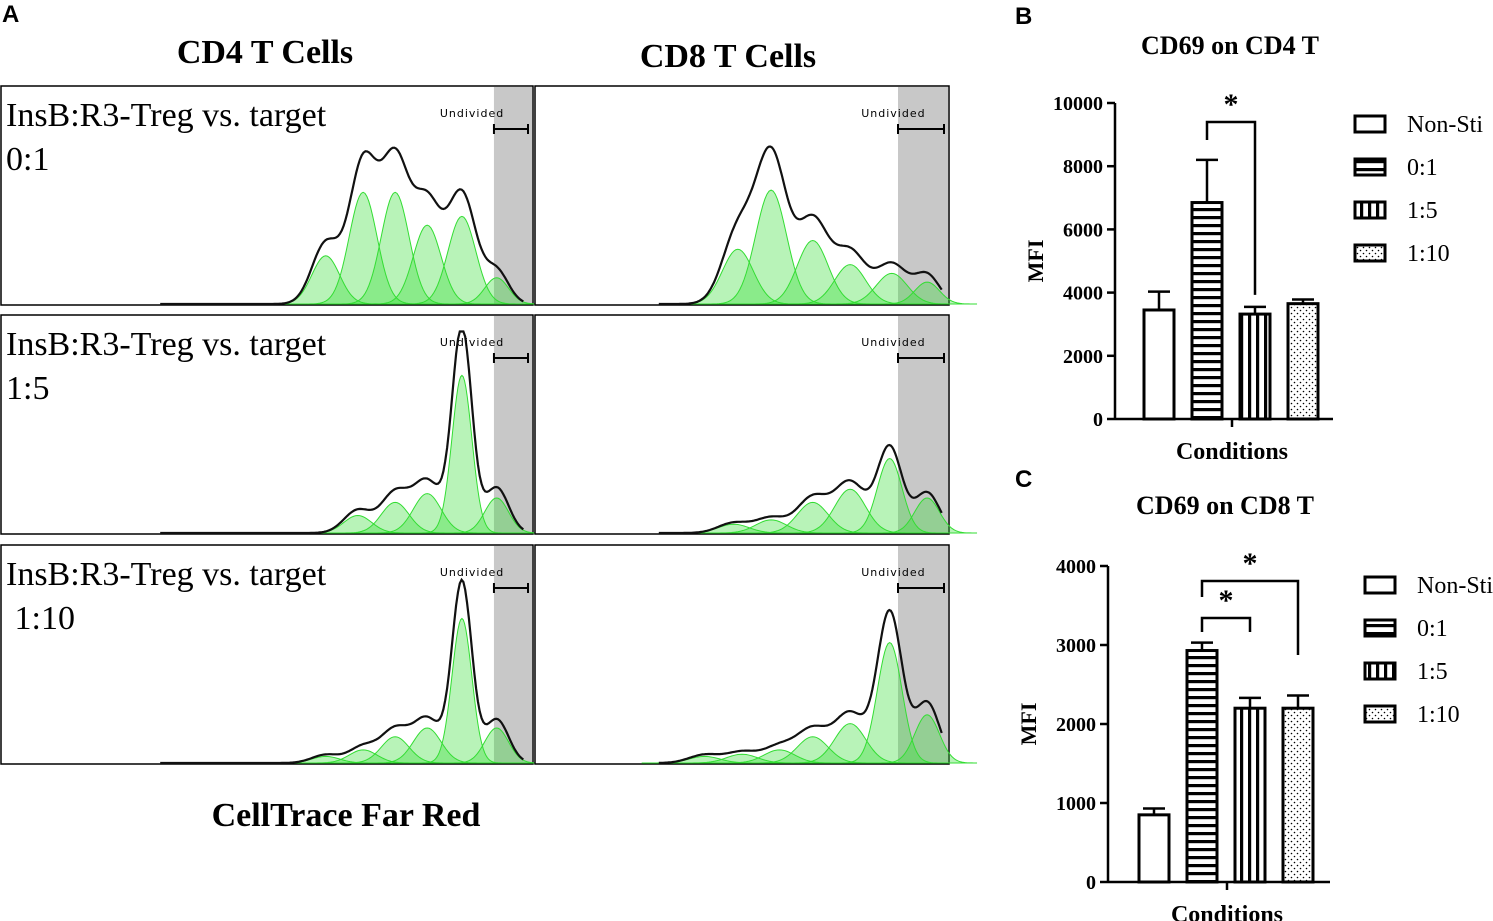 The image size is (1493, 921). I want to click on row-label-ratio: 0:1, so click(27, 159).